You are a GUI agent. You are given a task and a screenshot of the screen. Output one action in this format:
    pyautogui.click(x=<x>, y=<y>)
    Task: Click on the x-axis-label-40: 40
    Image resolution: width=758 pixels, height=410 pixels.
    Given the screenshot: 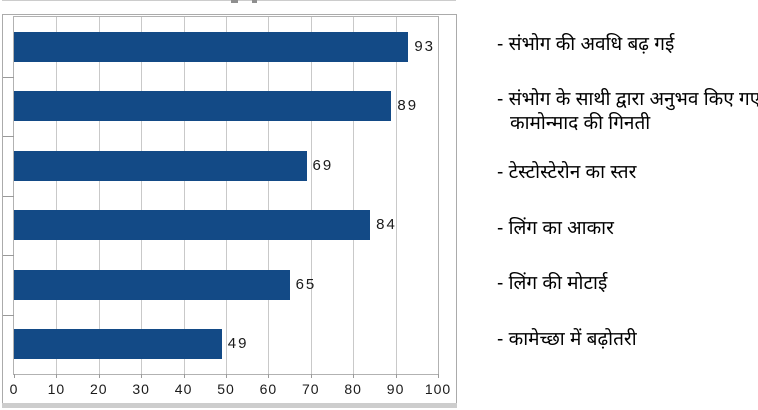 What is the action you would take?
    pyautogui.click(x=183, y=389)
    